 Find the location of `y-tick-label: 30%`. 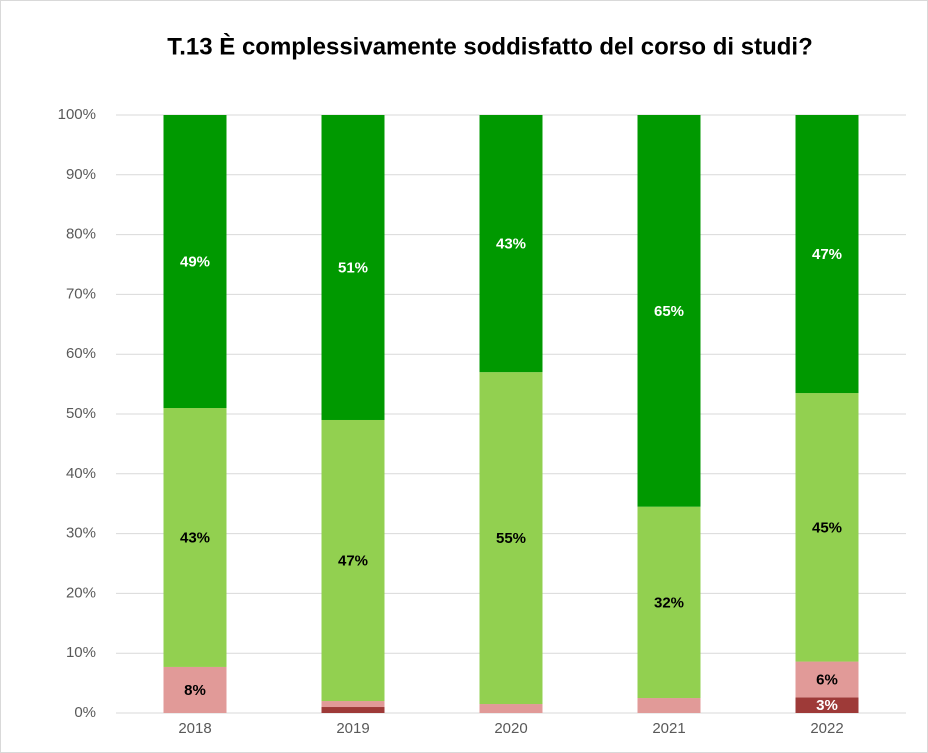

y-tick-label: 30% is located at coordinates (81, 533).